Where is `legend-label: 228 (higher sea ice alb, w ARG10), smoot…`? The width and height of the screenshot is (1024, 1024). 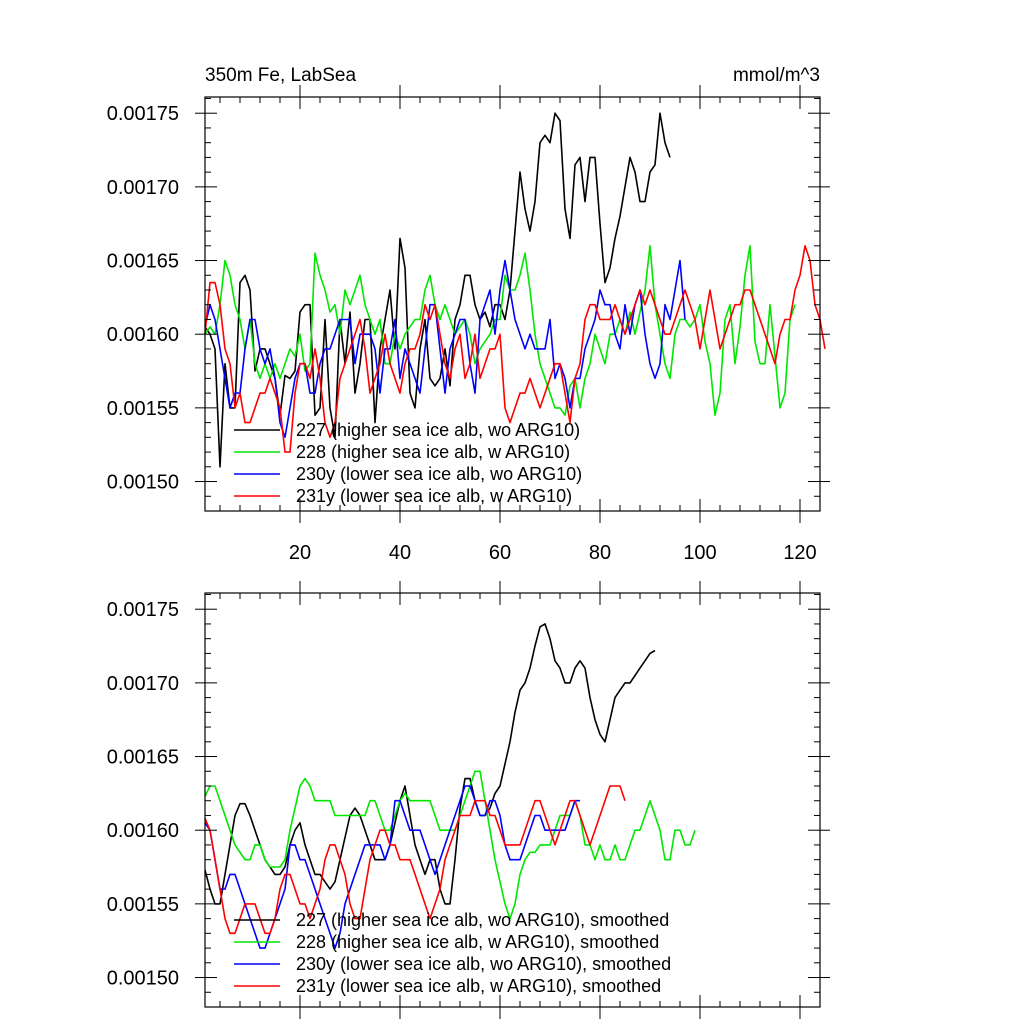
legend-label: 228 (higher sea ice alb, w ARG10), smoot… is located at coordinates (477, 942).